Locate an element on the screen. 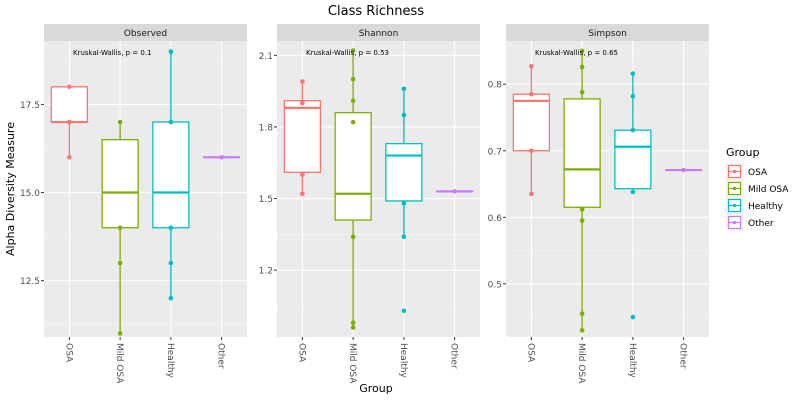  y-tick-label: 0.6 is located at coordinates (495, 219).